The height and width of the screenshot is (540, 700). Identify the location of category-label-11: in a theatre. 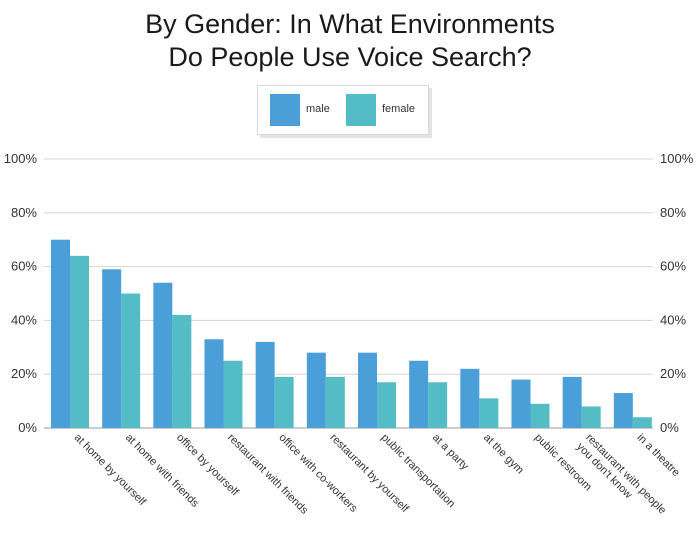
(658, 455).